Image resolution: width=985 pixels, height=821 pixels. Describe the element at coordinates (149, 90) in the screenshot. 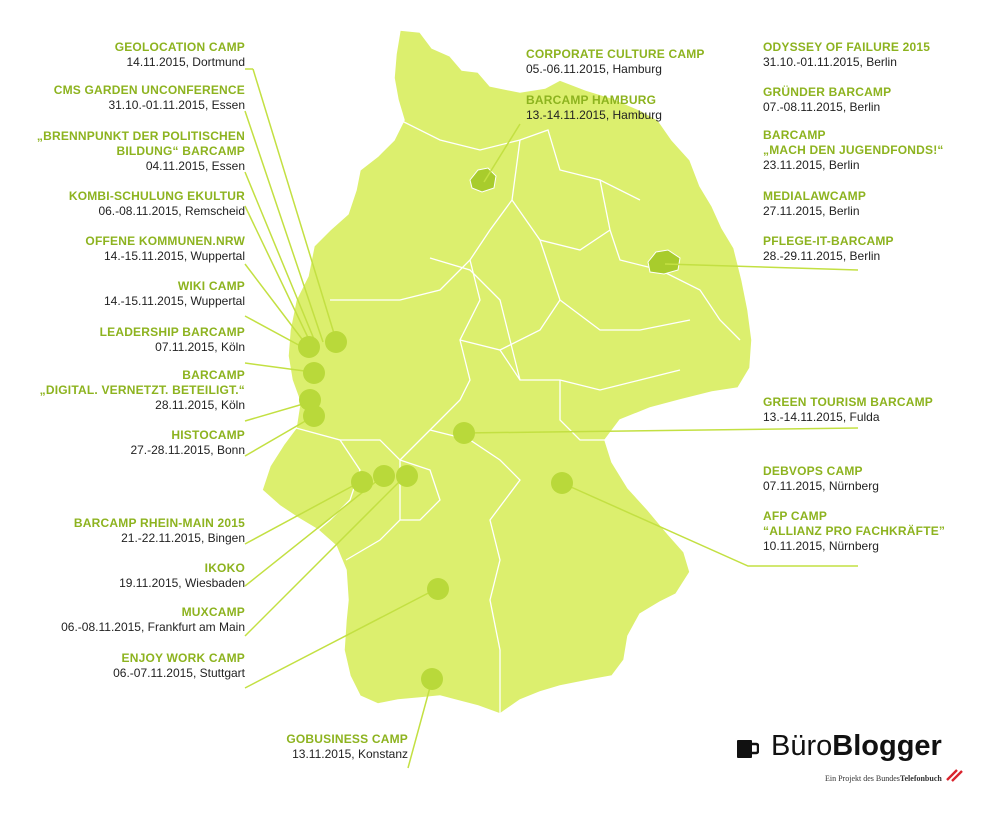

I see `event-title: CMS GARDEN UNCONFERENCE` at that location.